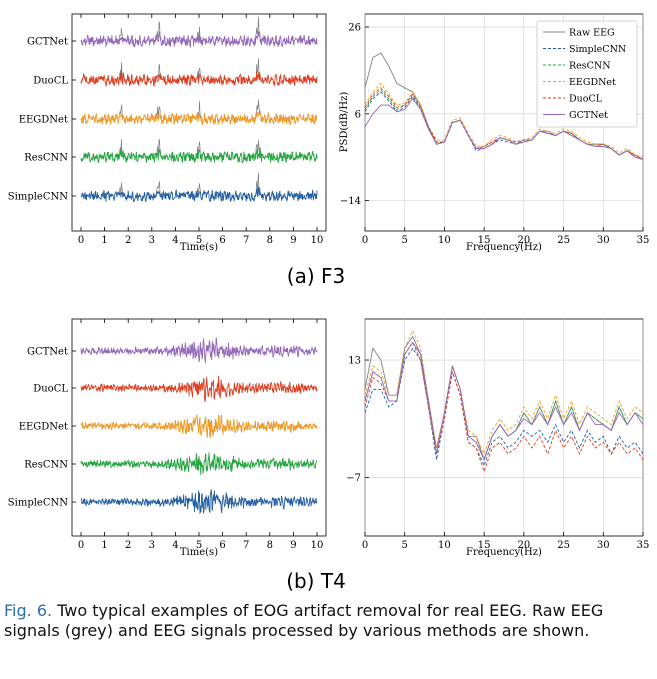 This screenshot has width=657, height=679. I want to click on panel-b-psd-xticks: 0 5 10 15 20 25 30 35, so click(506, 541).